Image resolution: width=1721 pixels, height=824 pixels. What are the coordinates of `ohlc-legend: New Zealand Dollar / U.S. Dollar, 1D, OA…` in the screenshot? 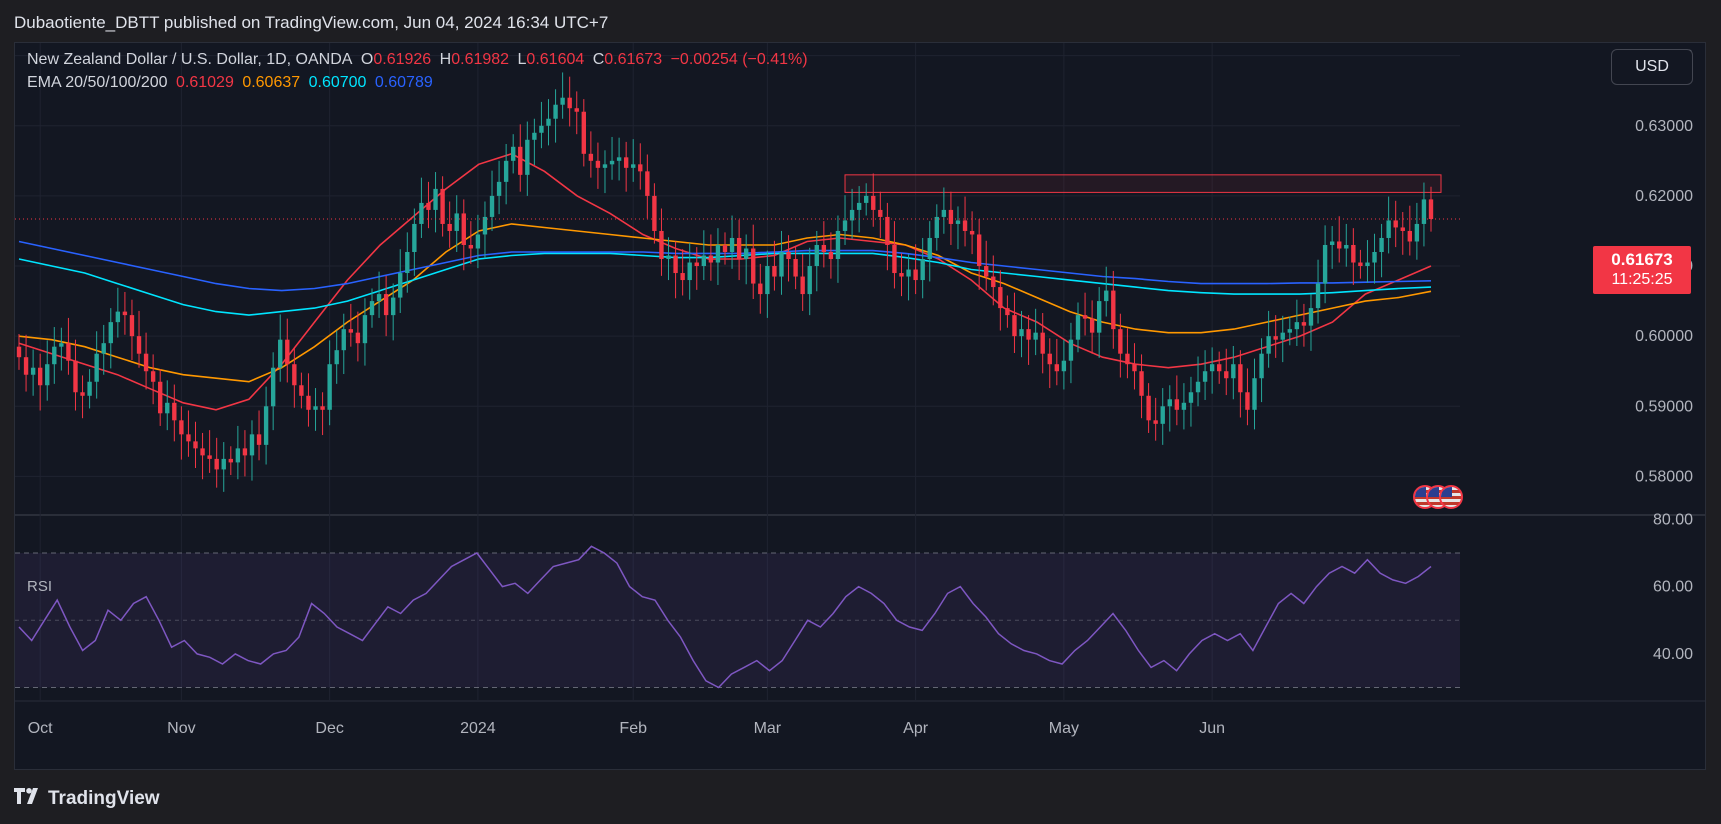 It's located at (419, 60).